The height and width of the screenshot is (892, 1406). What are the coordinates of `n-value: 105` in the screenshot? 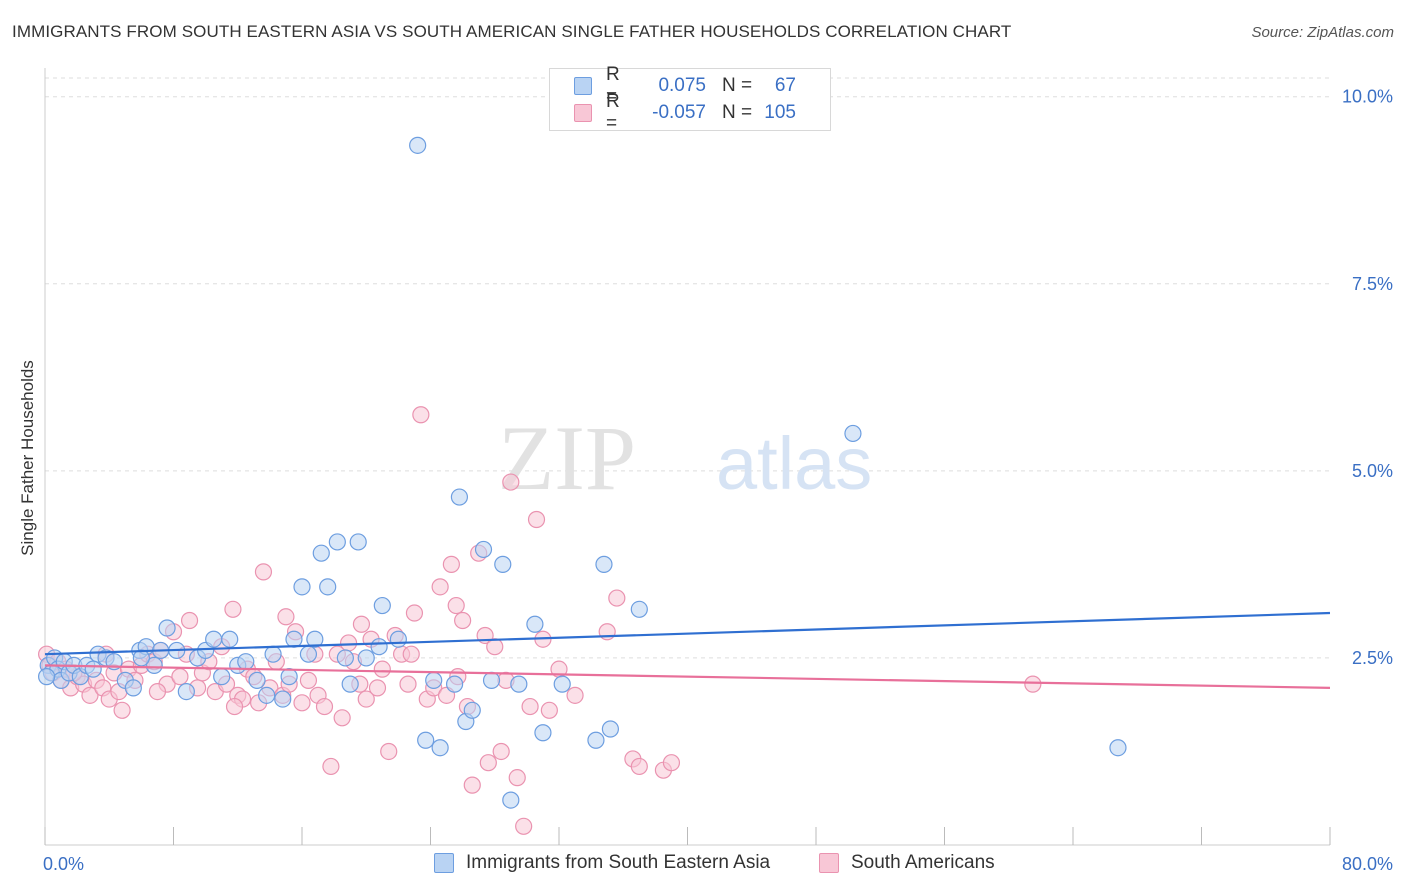 It's located at (780, 112).